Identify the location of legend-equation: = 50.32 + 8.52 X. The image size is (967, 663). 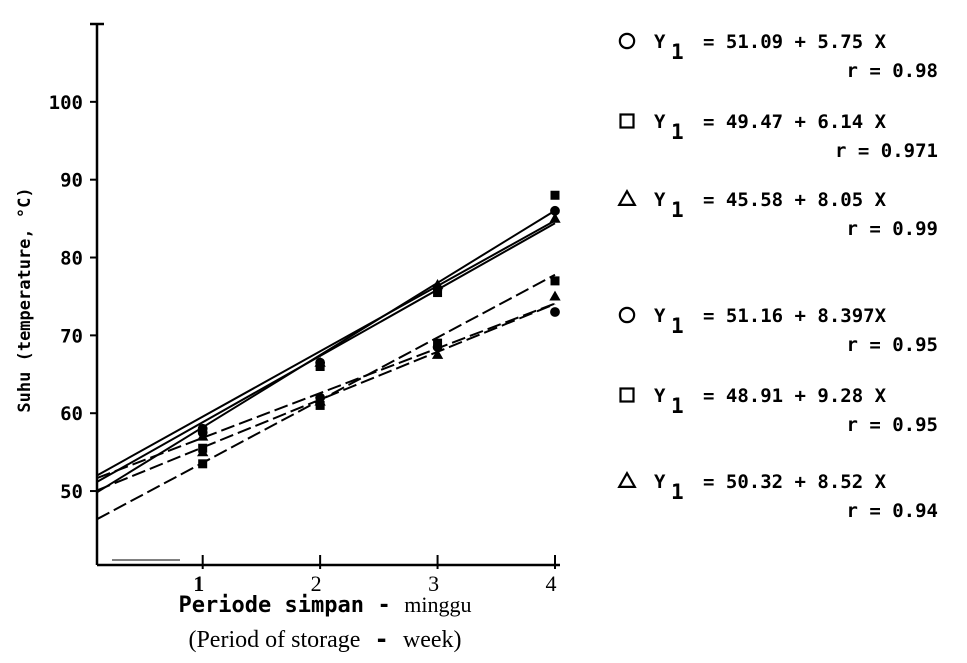
(795, 482).